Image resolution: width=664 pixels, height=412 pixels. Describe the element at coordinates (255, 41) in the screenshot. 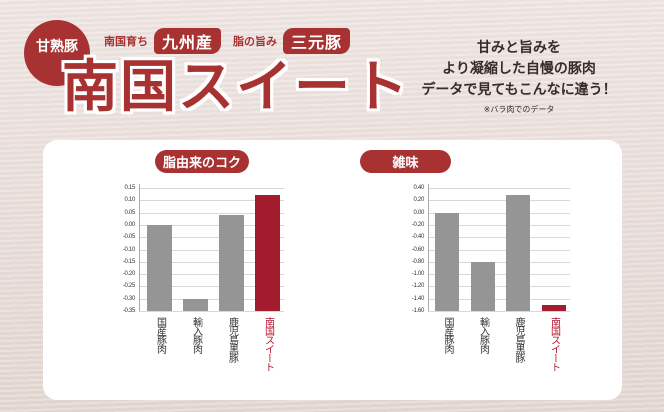

I see `tagline-prefix-2: 脂の旨み` at that location.